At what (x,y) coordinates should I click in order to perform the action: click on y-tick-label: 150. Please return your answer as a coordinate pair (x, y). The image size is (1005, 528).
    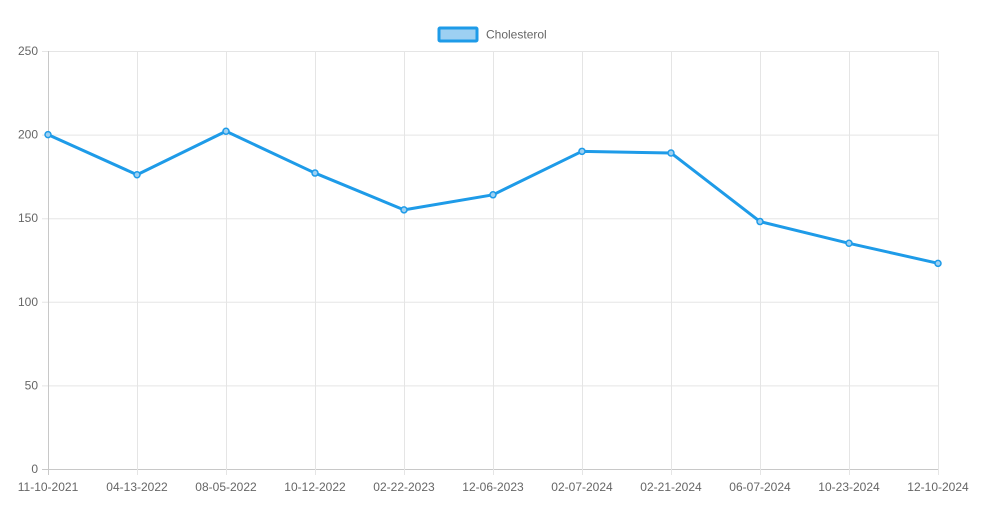
    Looking at the image, I should click on (28, 218).